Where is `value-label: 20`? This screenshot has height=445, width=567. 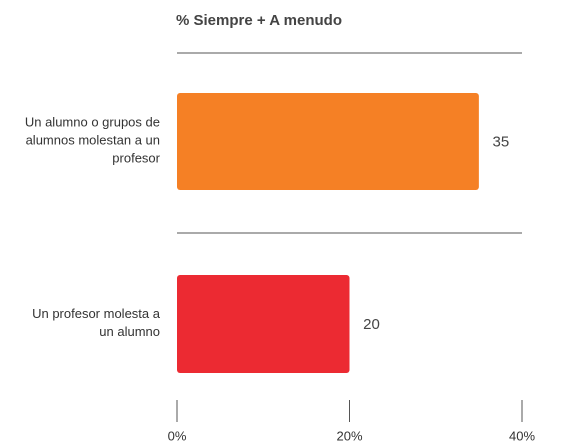
value-label: 20 is located at coordinates (371, 324).